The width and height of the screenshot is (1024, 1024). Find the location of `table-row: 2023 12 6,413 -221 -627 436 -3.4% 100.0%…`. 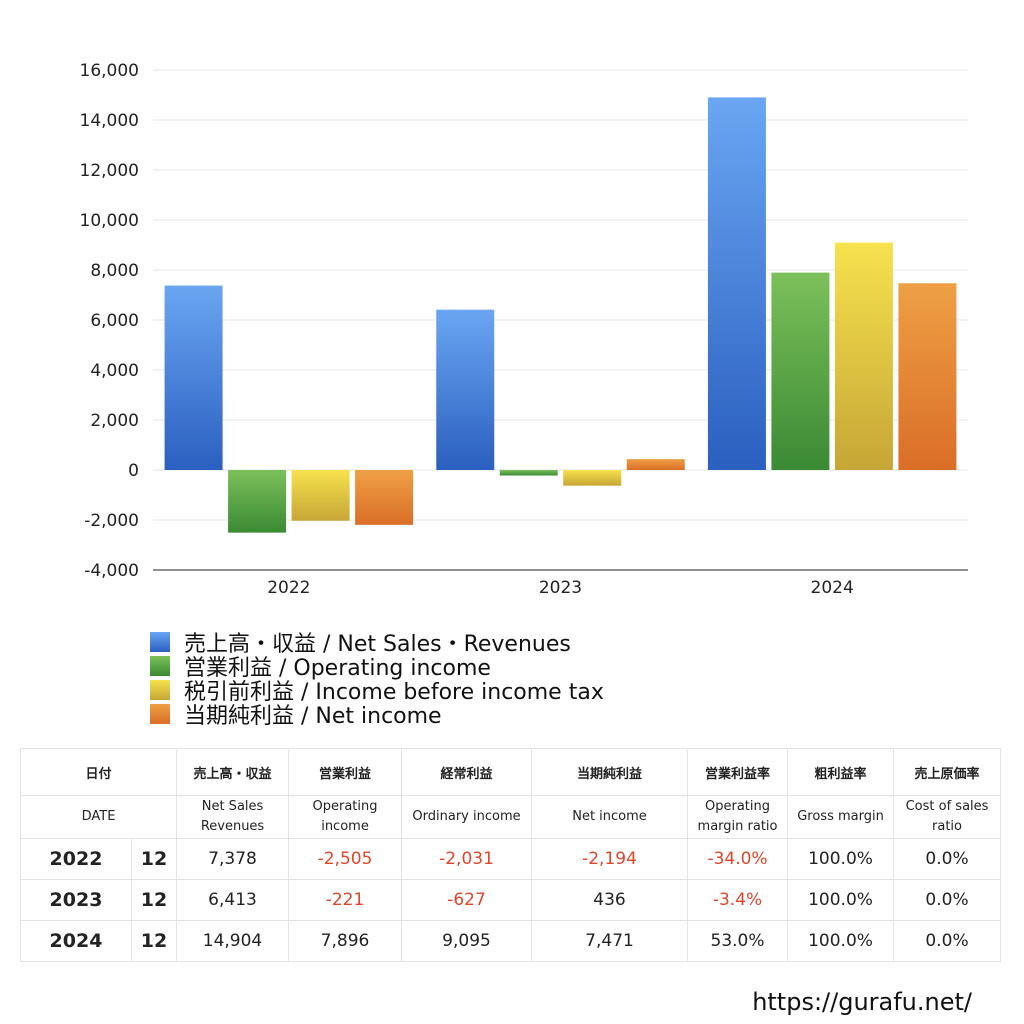

table-row: 2023 12 6,413 -221 -627 436 -3.4% 100.0%… is located at coordinates (511, 900).